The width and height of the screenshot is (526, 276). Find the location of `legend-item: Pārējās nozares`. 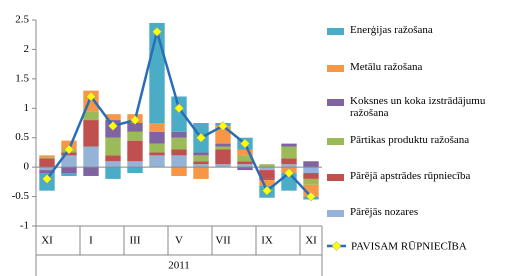

legend-item: Pārējās nozares is located at coordinates (425, 212).